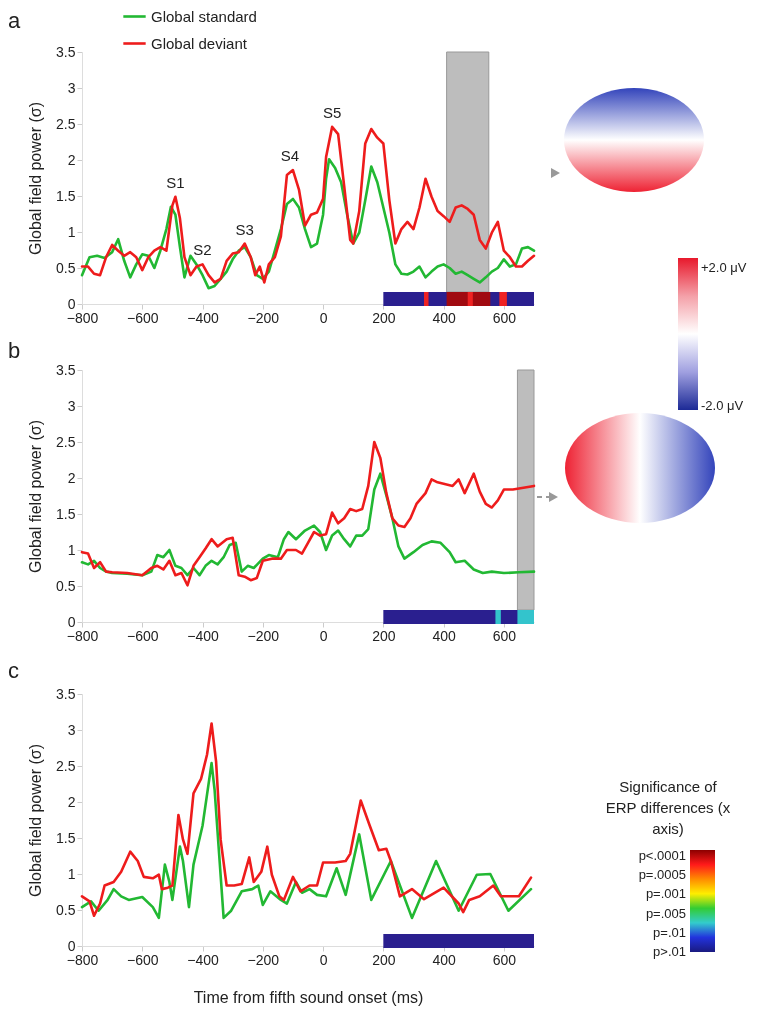 Image resolution: width=757 pixels, height=1023 pixels. What do you see at coordinates (204, 16) in the screenshot?
I see `legend-label: Global standard` at bounding box center [204, 16].